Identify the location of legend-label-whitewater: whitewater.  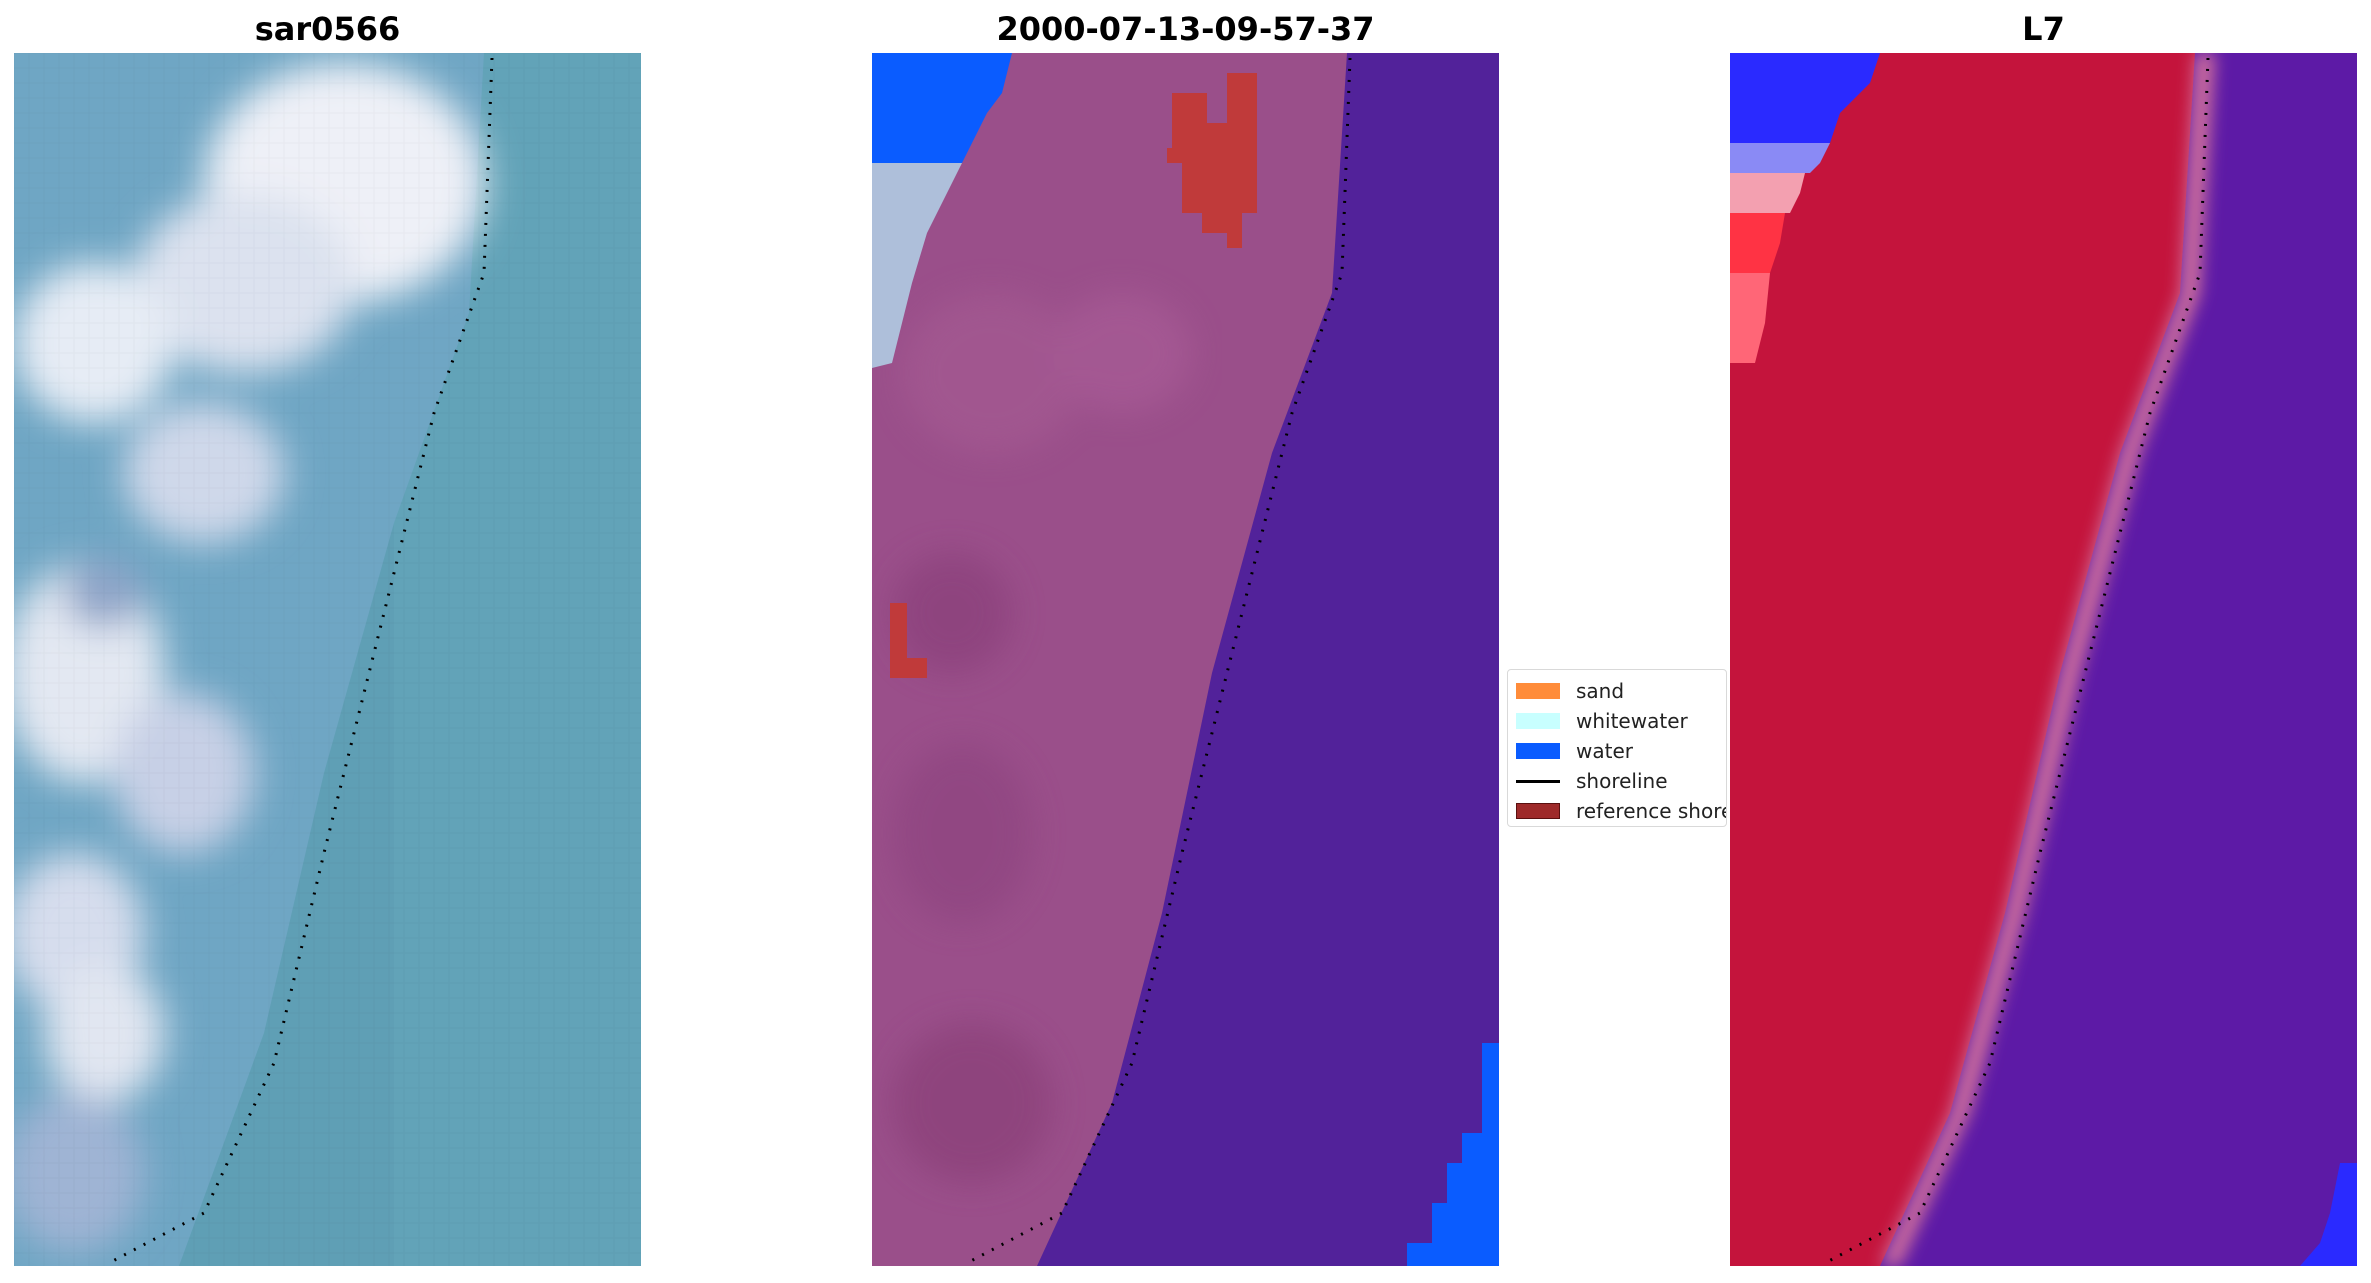
(1632, 721).